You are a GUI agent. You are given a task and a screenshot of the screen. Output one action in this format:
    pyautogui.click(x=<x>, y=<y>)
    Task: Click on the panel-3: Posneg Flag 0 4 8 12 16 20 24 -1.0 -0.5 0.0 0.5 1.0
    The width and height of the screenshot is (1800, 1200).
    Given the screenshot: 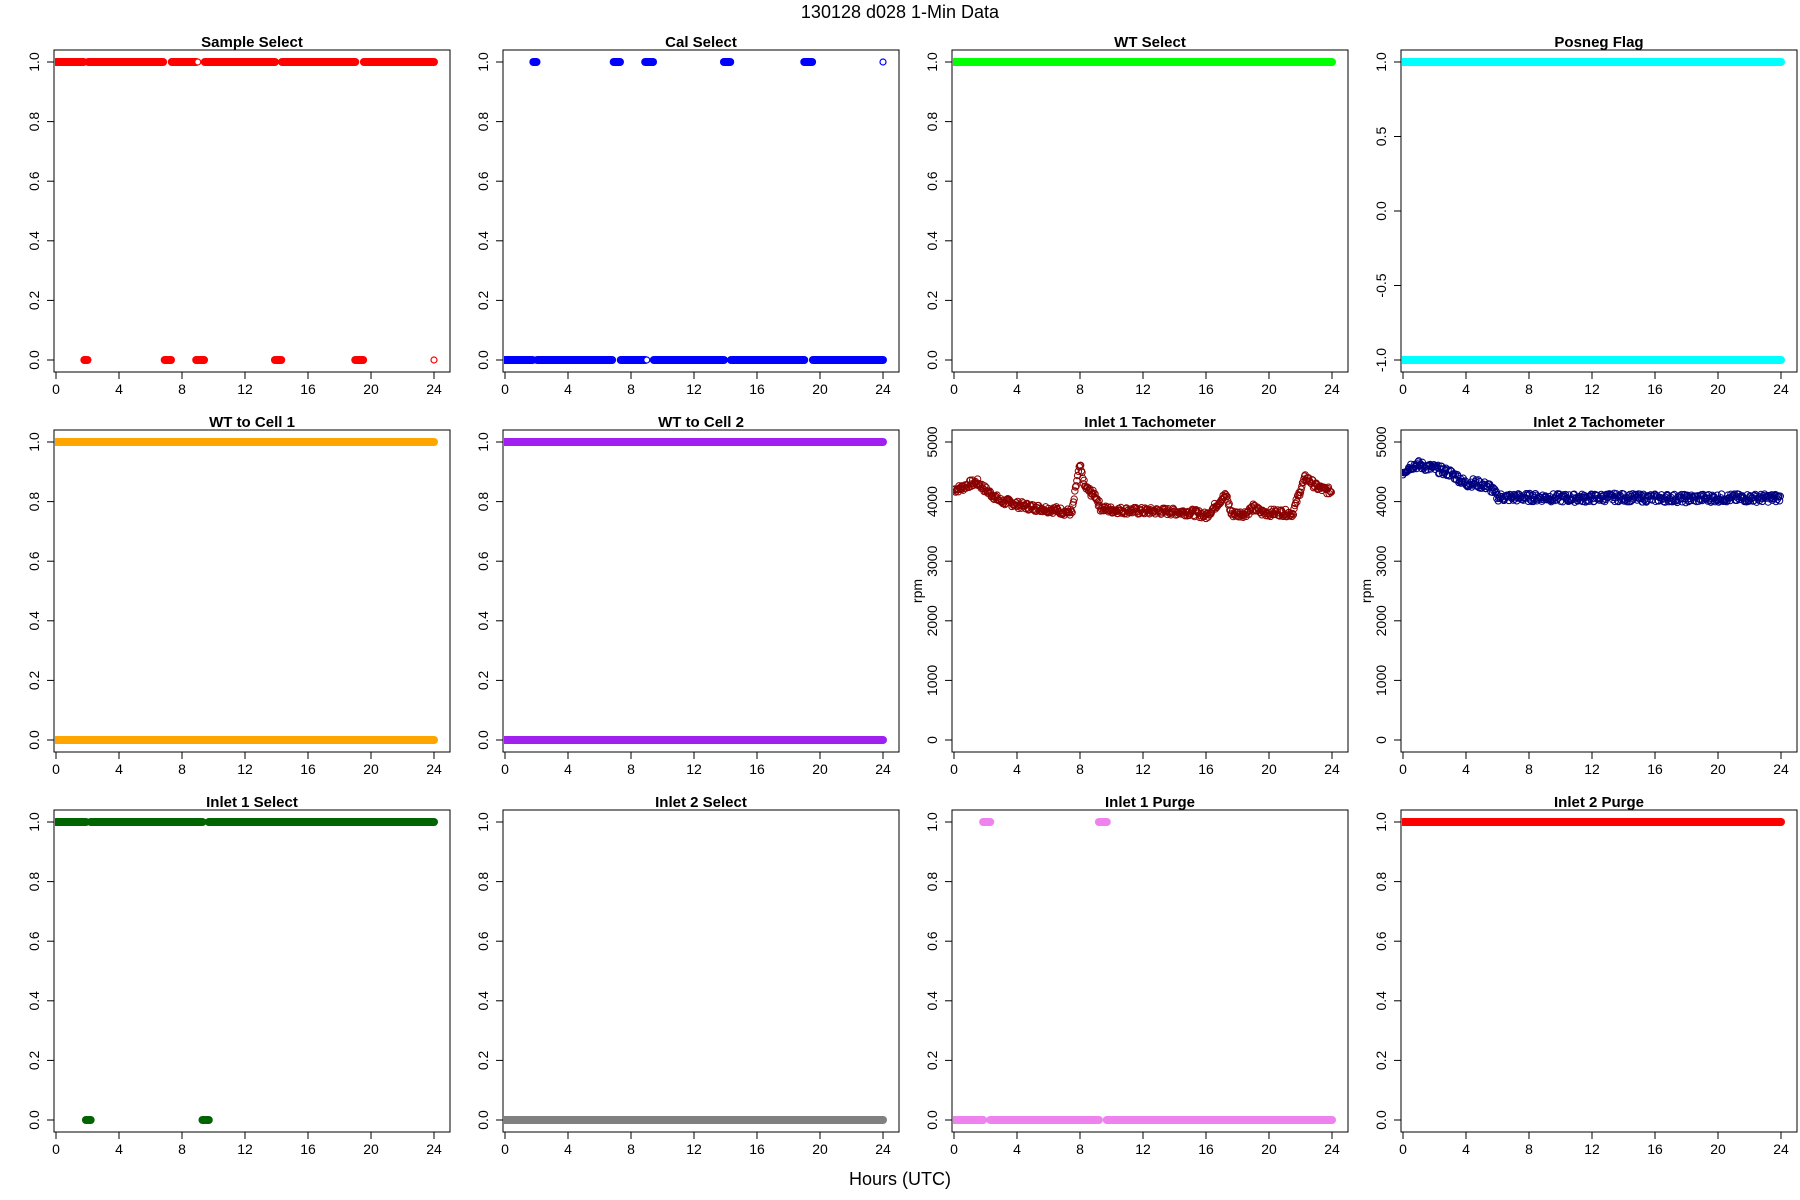 What is the action you would take?
    pyautogui.click(x=1585, y=215)
    